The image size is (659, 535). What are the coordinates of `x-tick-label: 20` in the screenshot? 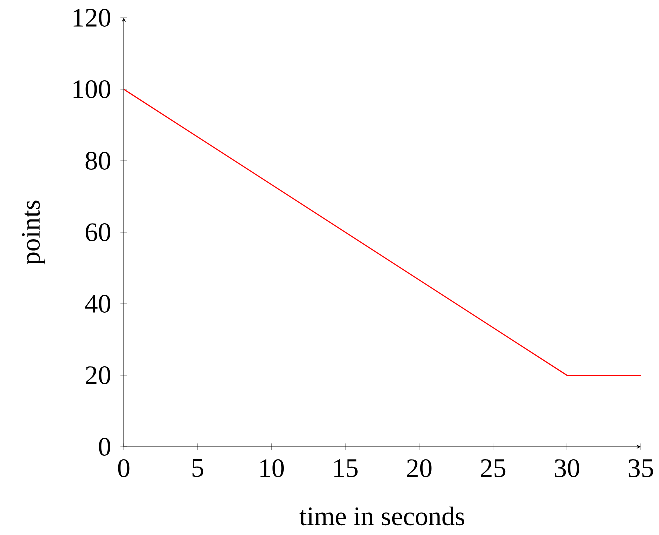 It's located at (419, 468).